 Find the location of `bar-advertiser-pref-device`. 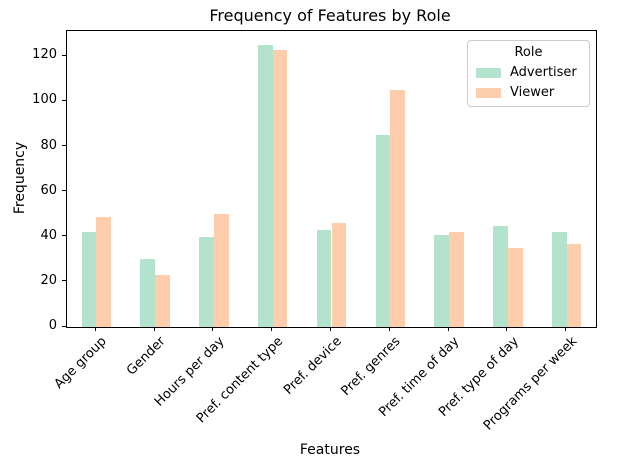

bar-advertiser-pref-device is located at coordinates (324, 278).